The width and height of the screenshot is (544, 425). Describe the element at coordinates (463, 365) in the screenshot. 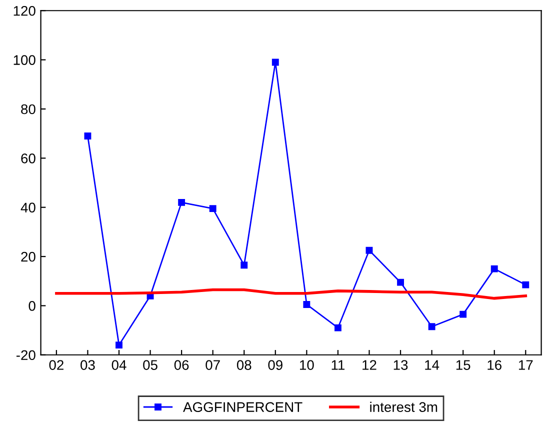

I see `x-tick-label: 15` at that location.